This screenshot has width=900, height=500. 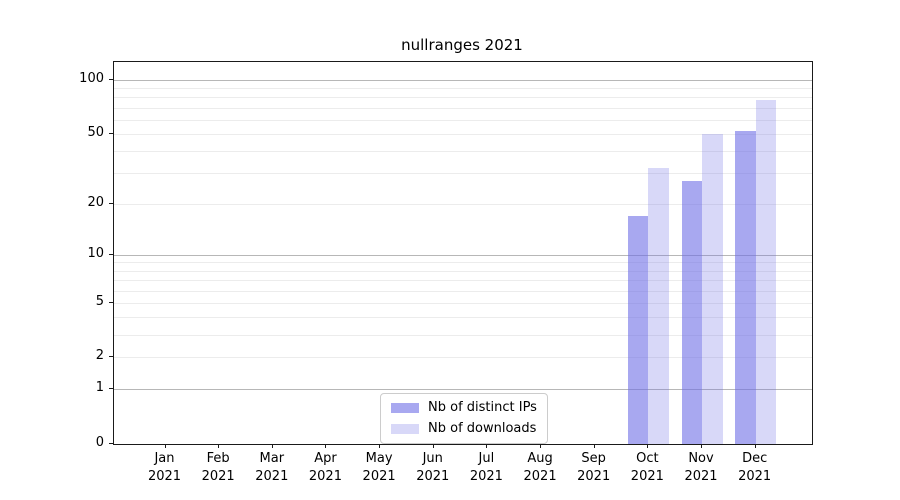 What do you see at coordinates (540, 467) in the screenshot?
I see `x-tick-label: Aug 2021` at bounding box center [540, 467].